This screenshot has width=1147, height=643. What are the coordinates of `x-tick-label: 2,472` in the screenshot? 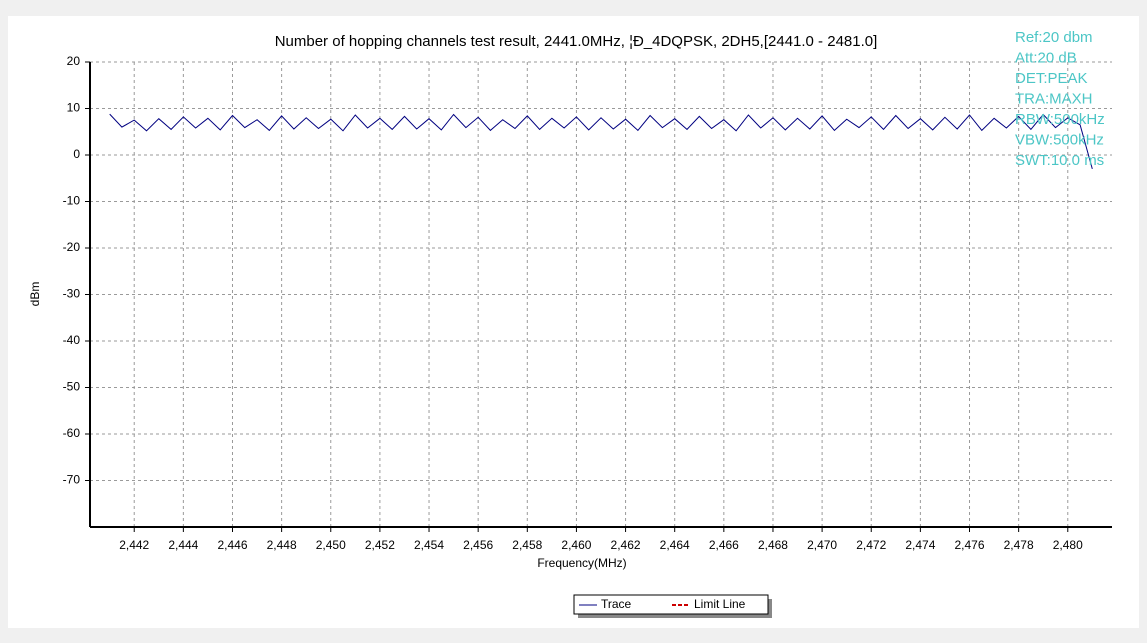 It's located at (871, 545).